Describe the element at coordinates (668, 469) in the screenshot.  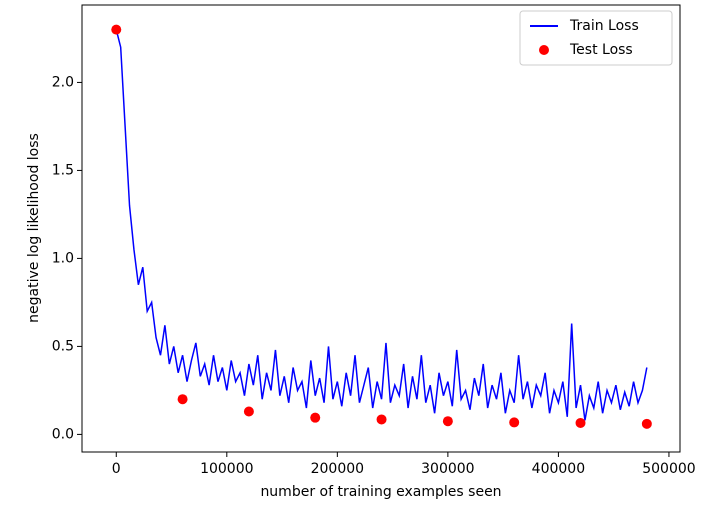
I see `x-tick-label: 500000` at that location.